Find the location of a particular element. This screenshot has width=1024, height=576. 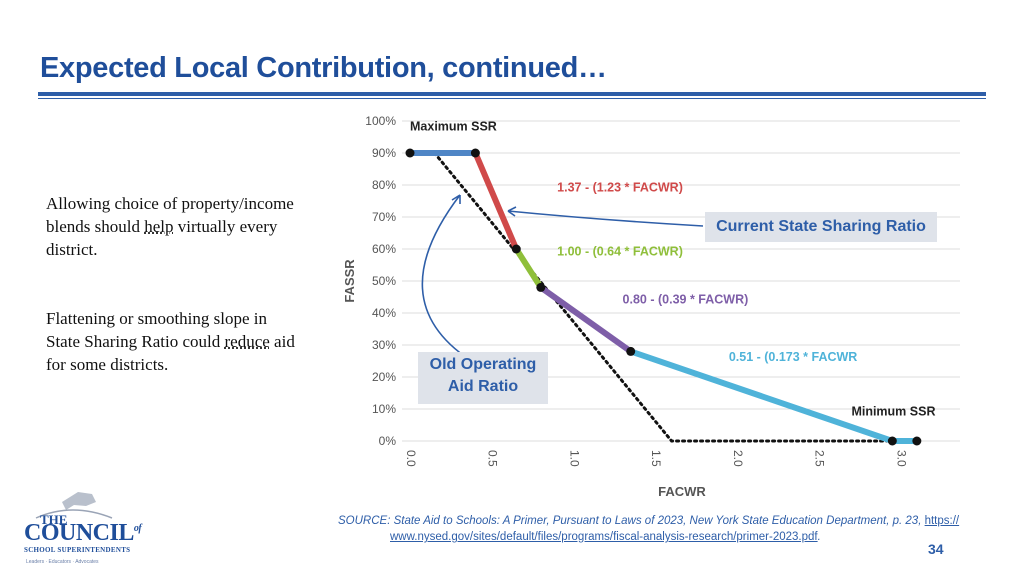

y-tick-label: 70% is located at coordinates (384, 217).